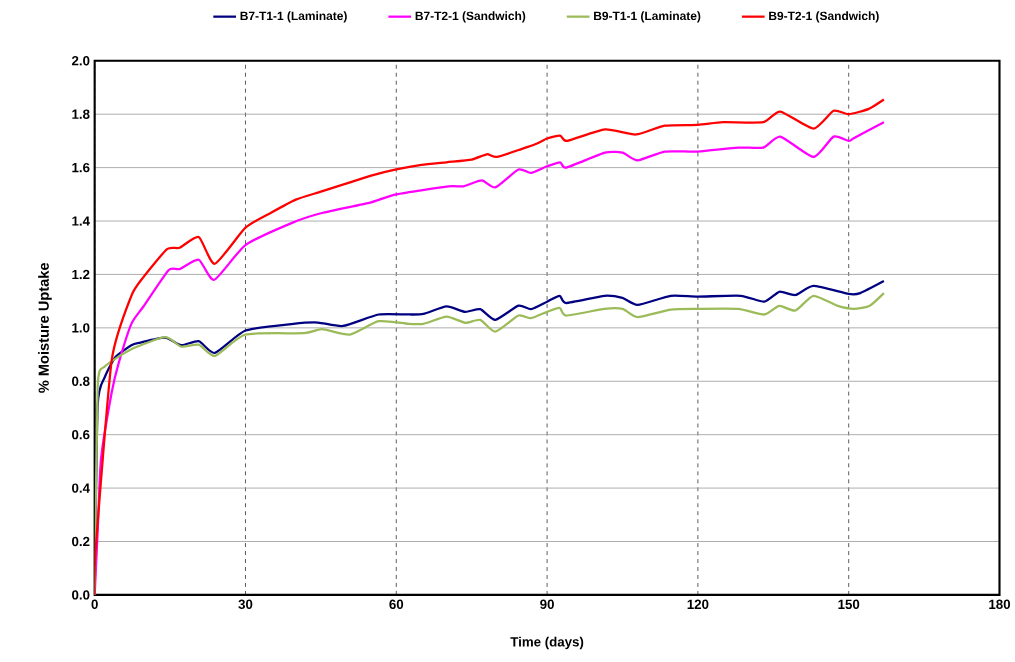 The width and height of the screenshot is (1015, 662). I want to click on x-tick-label: 30, so click(245, 604).